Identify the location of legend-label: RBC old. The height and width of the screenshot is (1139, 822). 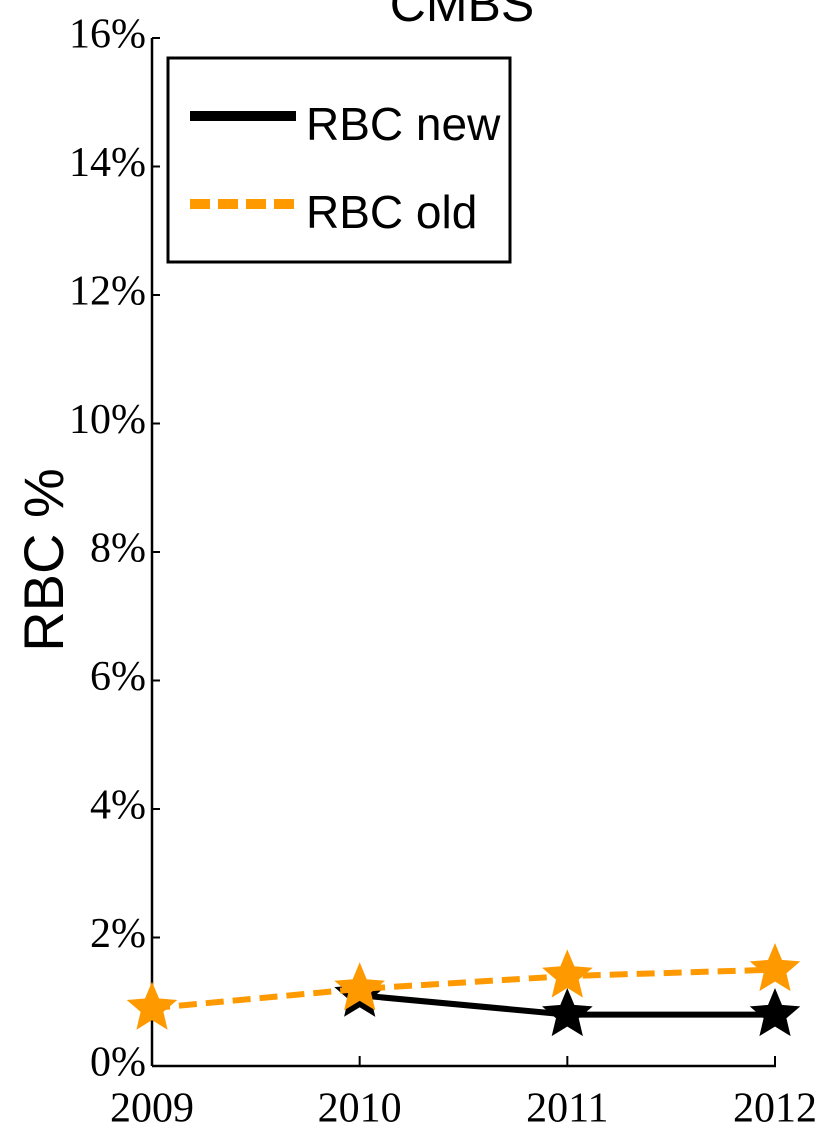
(391, 212).